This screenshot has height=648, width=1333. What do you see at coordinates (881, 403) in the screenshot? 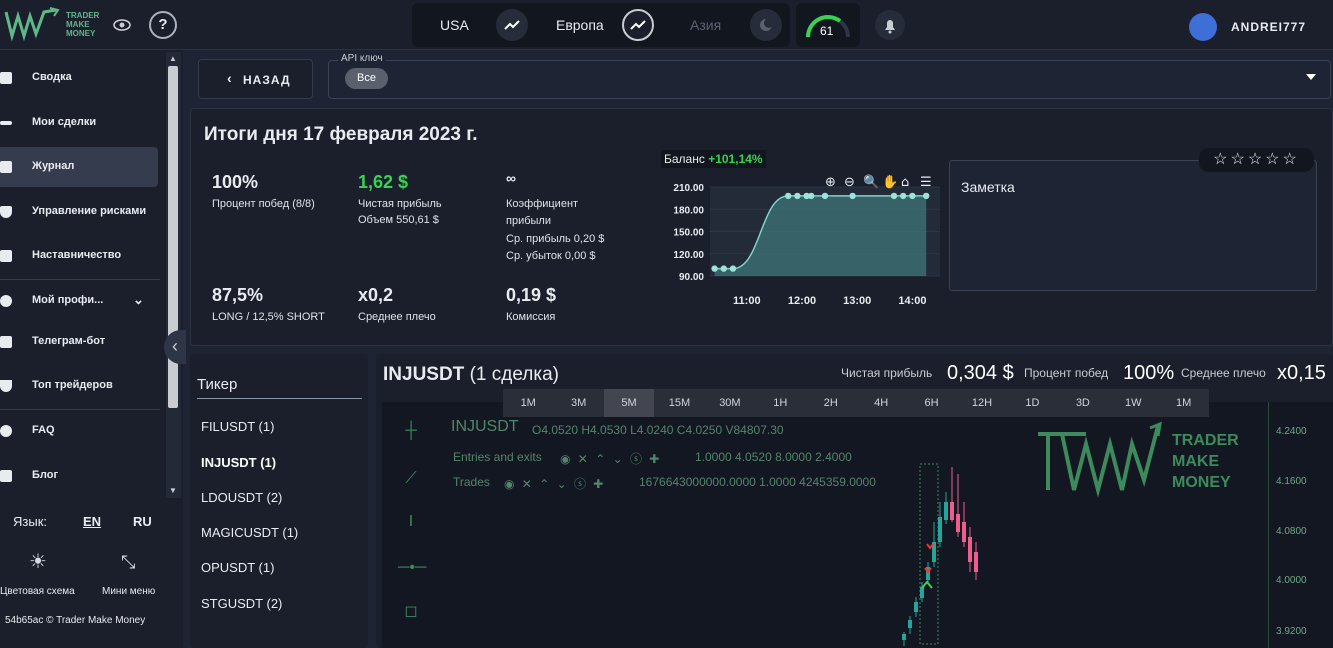
I see `timeframe-4h: 4H` at bounding box center [881, 403].